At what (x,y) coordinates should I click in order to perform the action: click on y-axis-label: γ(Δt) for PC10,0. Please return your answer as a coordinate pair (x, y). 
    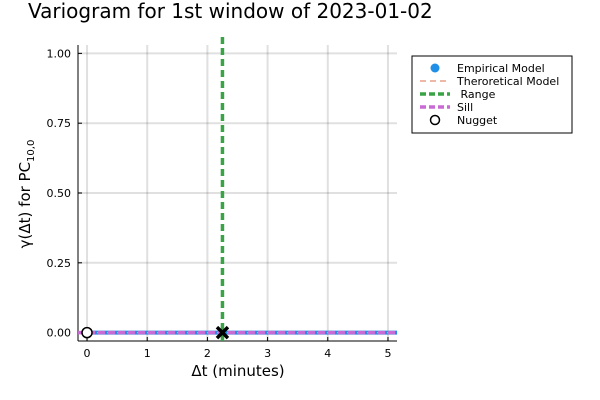
    Looking at the image, I should click on (26, 194).